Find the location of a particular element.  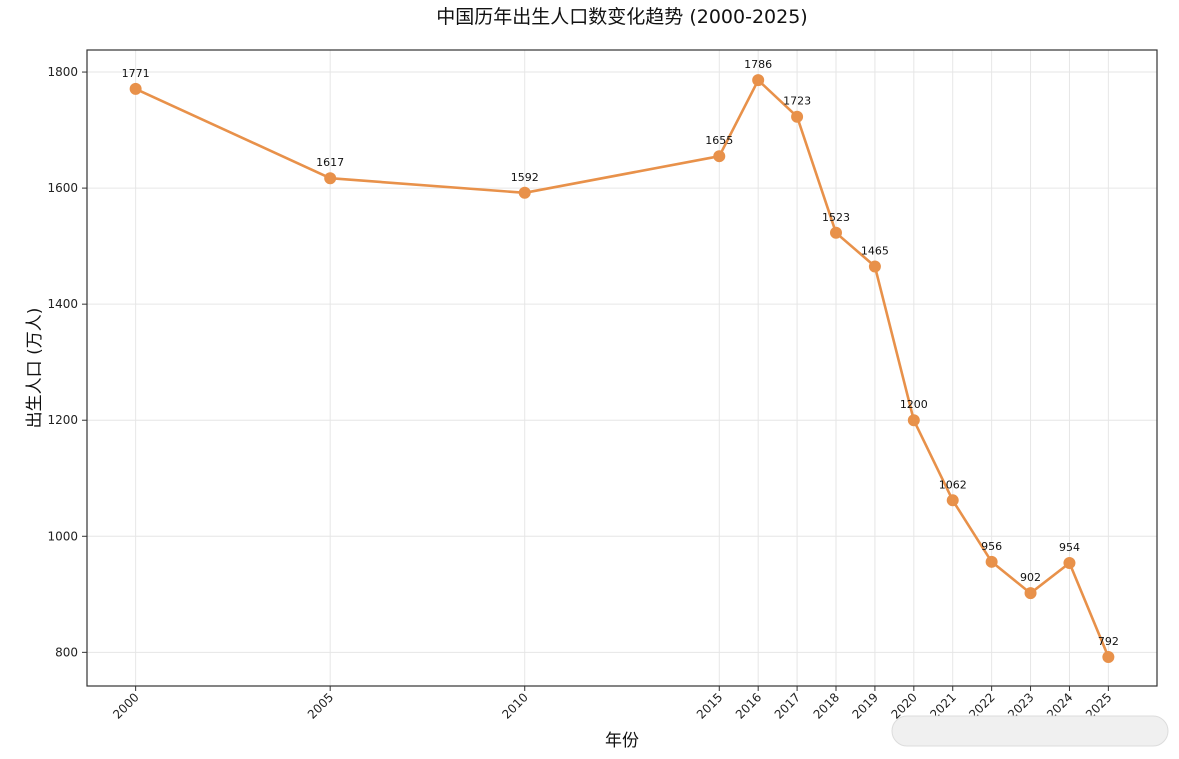

x-tick-label: 2018 is located at coordinates (826, 705).